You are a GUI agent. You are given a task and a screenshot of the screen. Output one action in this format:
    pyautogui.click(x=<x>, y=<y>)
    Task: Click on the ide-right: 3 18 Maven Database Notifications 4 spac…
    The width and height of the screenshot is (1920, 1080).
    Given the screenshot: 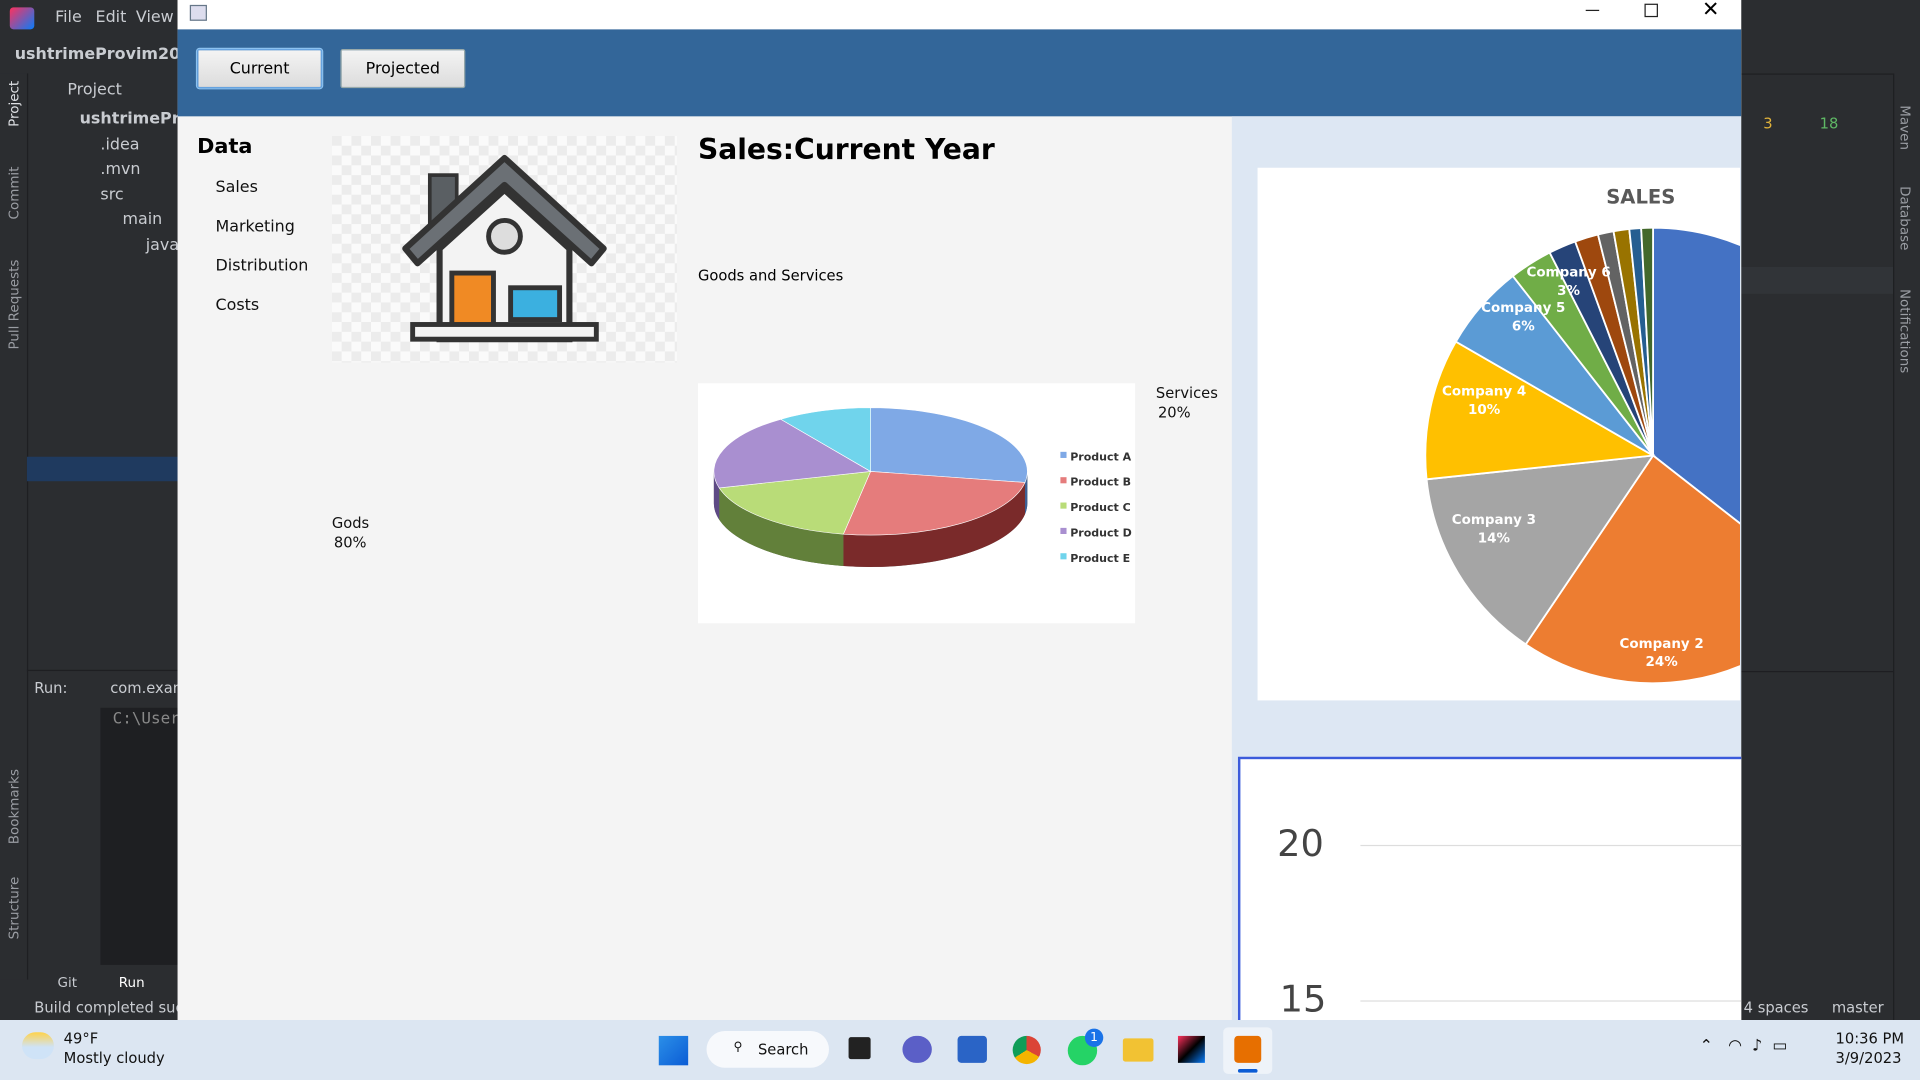 What is the action you would take?
    pyautogui.click(x=1830, y=510)
    